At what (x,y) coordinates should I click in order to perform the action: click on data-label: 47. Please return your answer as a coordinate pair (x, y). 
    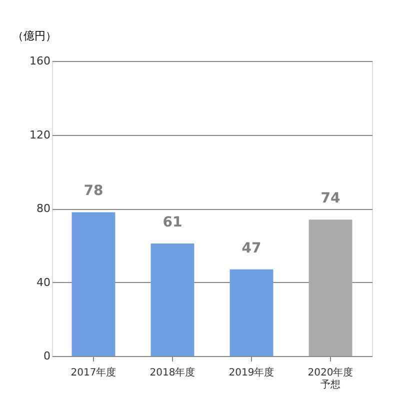
    Looking at the image, I should click on (252, 248).